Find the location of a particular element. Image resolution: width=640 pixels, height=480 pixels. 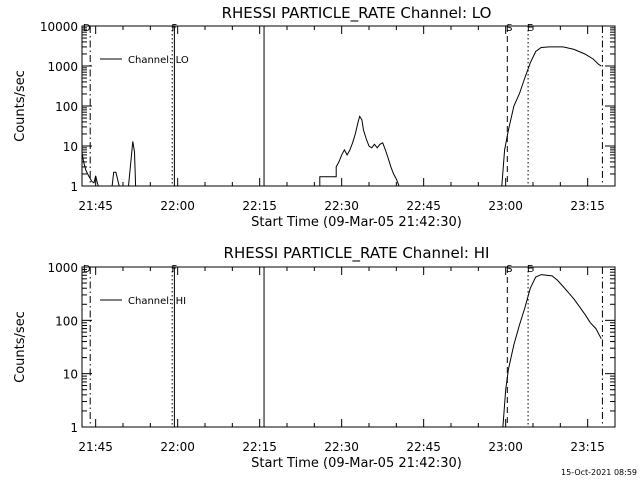

legend-entry: Channel: LO is located at coordinates (158, 60).